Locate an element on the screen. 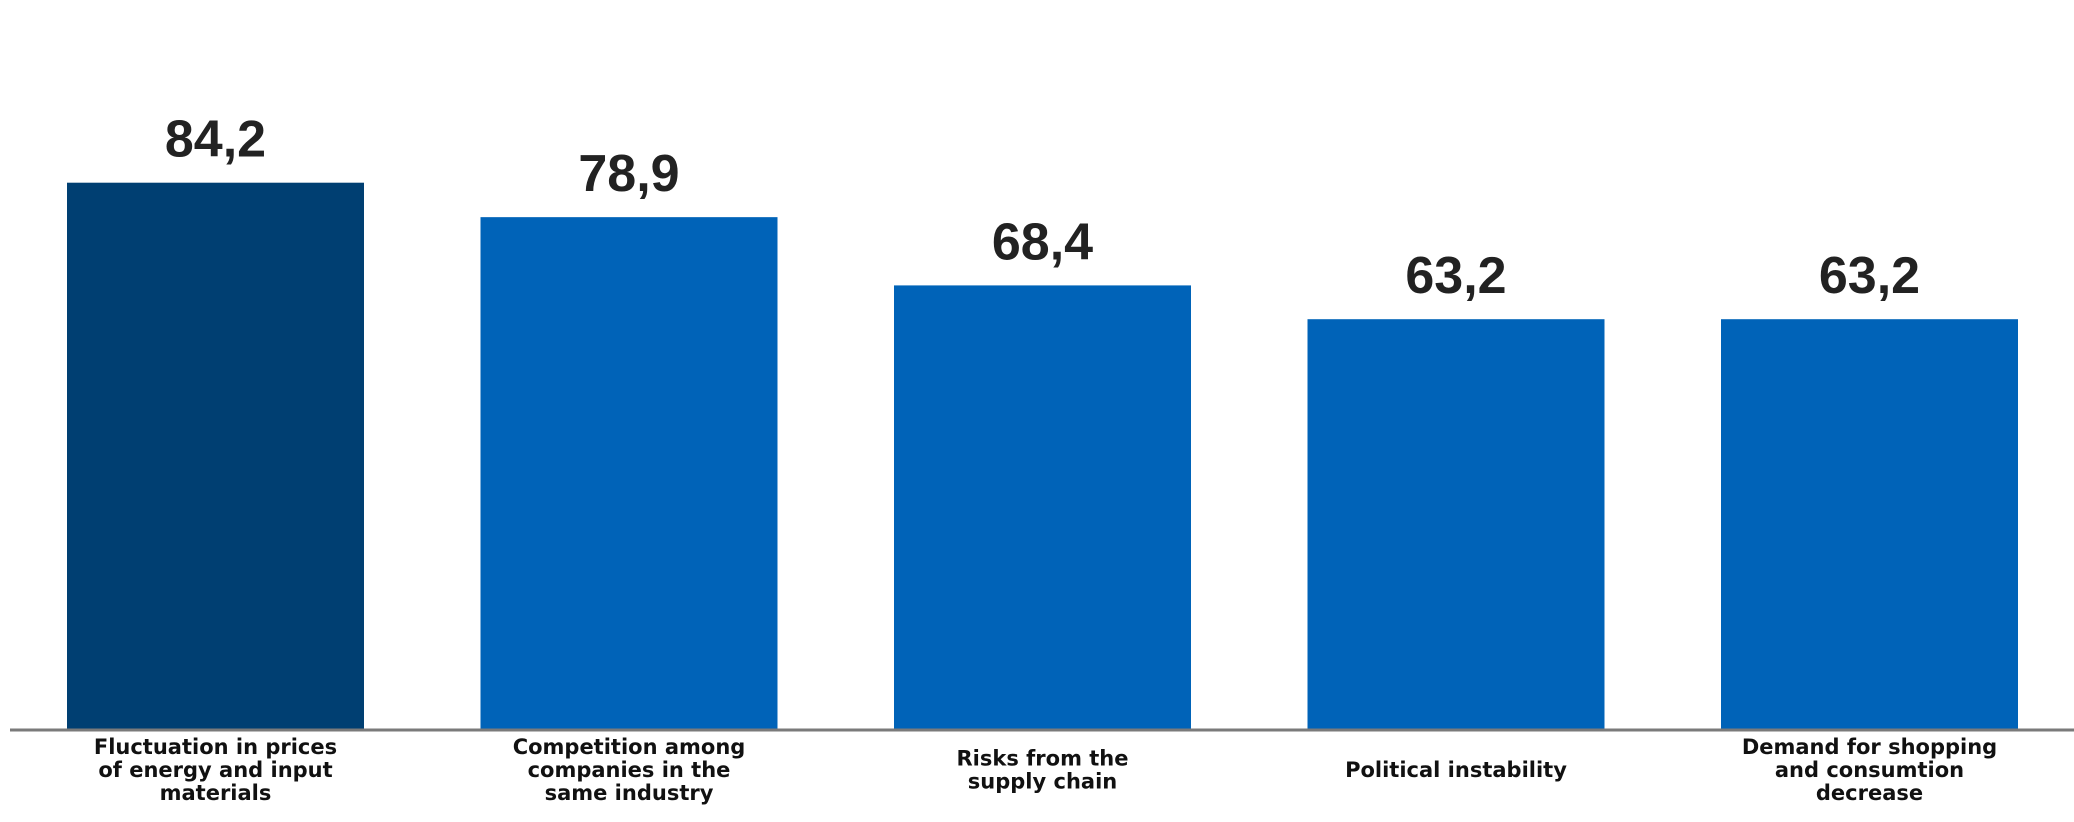 This screenshot has height=822, width=2074. category-label-line: and consumtion is located at coordinates (1869, 770).